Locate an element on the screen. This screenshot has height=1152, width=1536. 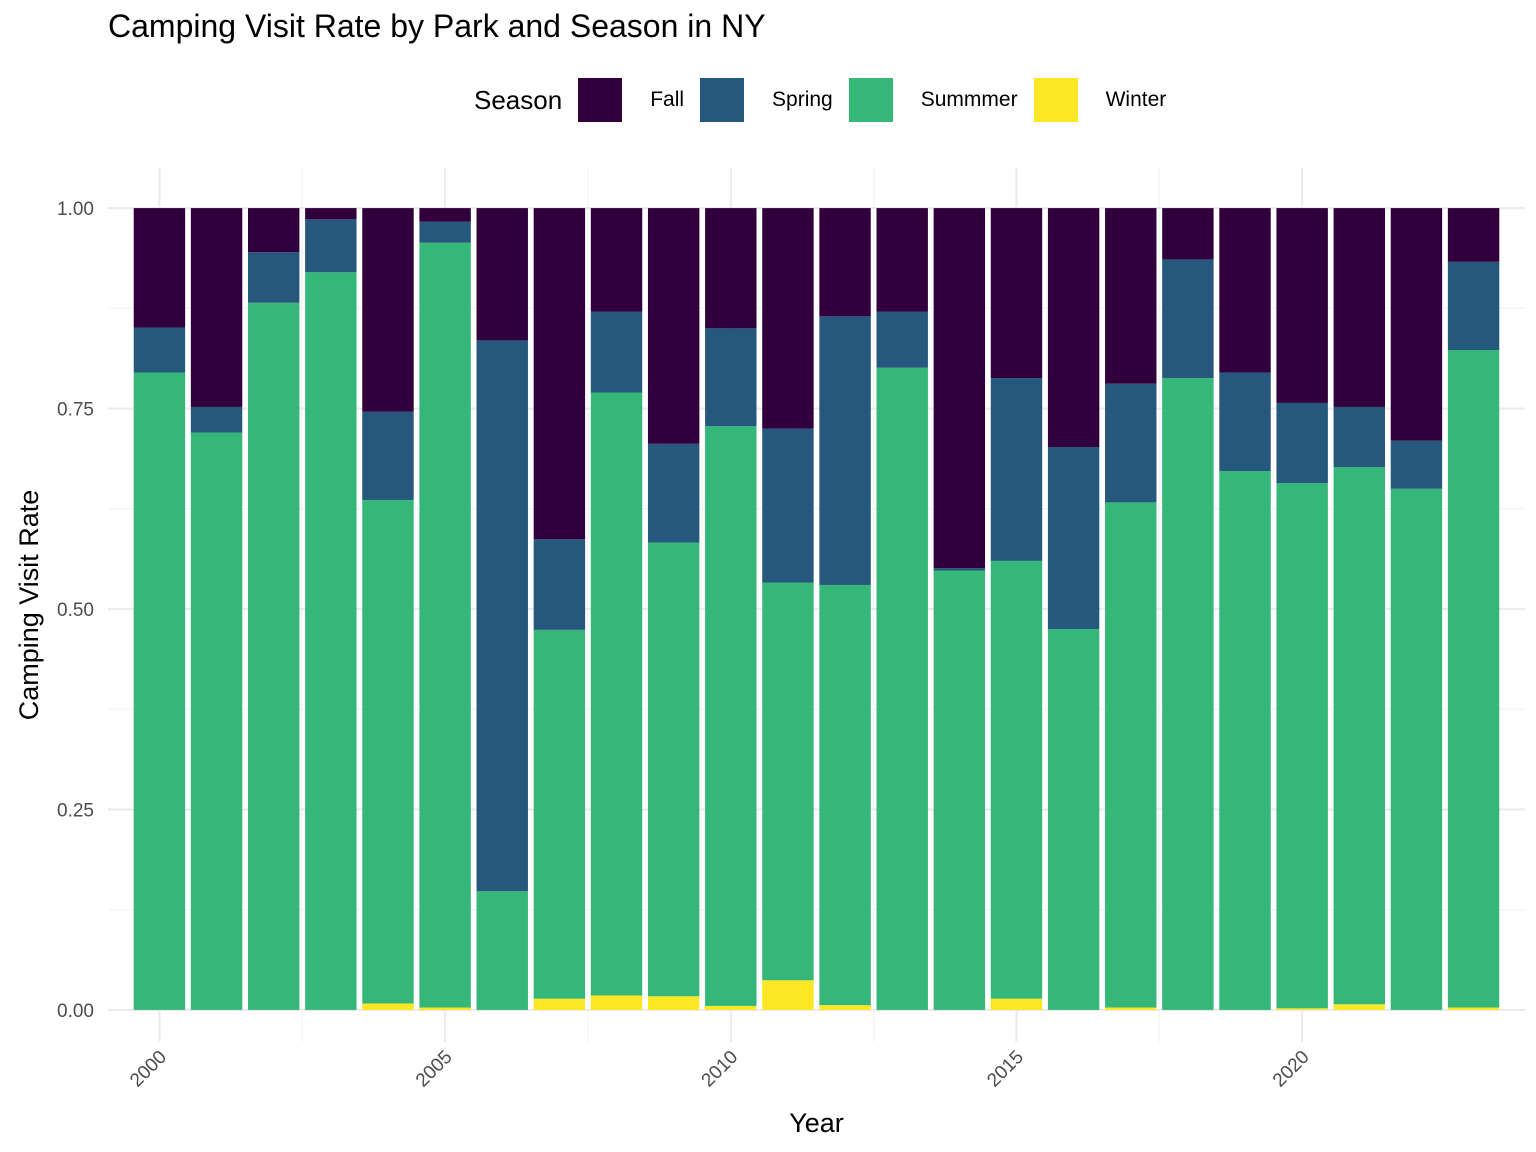
bar-segment-fall-2001 is located at coordinates (216, 307).